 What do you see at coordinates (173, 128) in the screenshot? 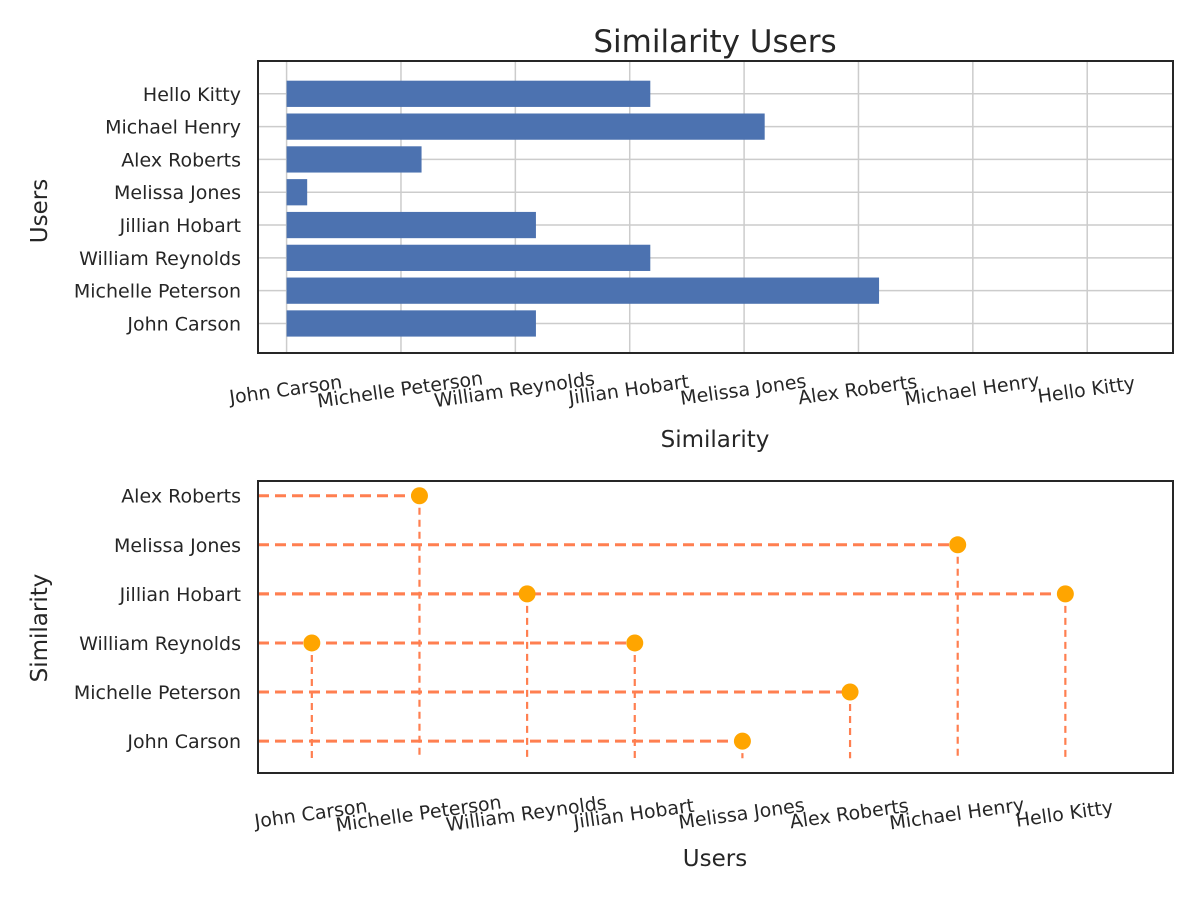
I see `y-tick-label: Michael Henry` at bounding box center [173, 128].